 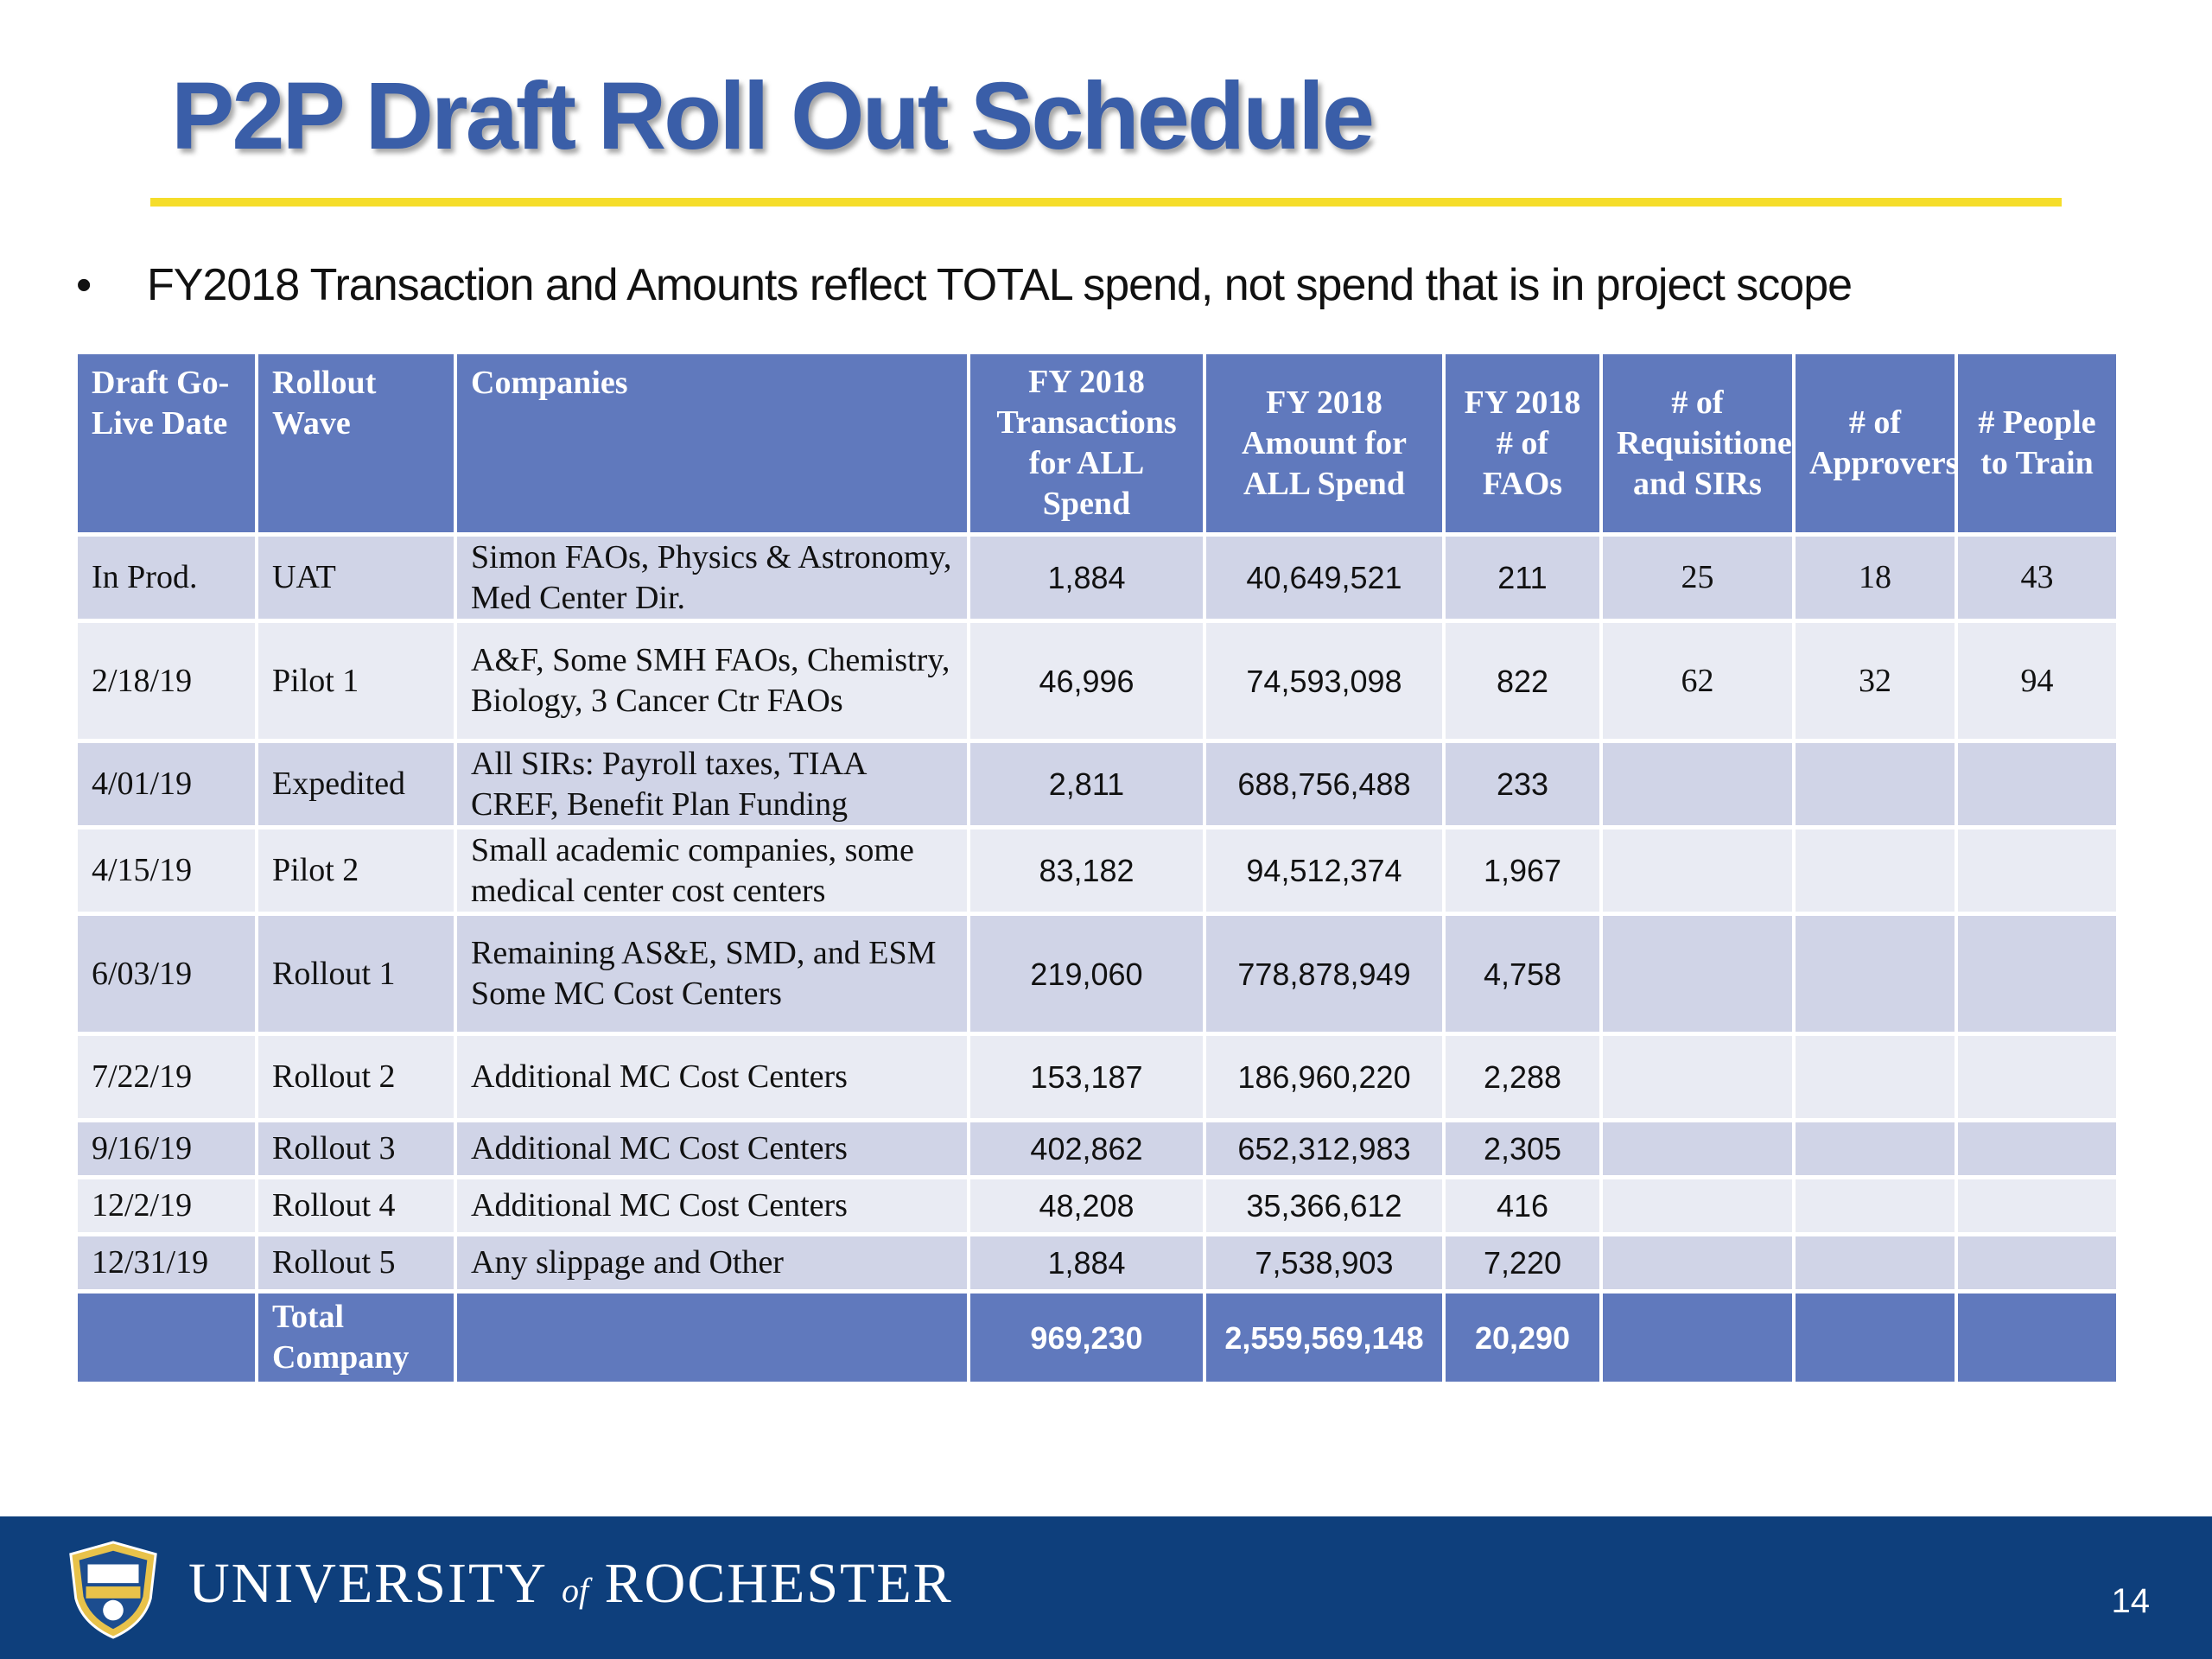 I want to click on table-cell: Expedited, so click(x=356, y=784).